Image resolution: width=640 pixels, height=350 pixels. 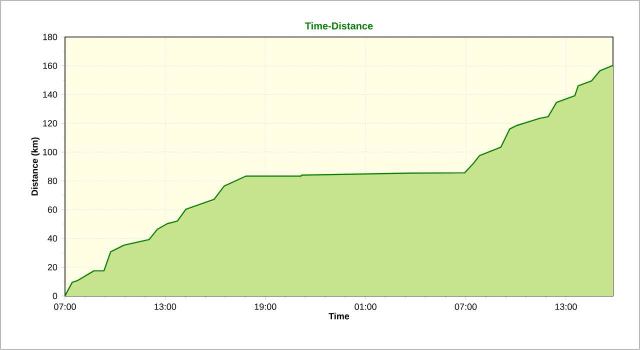 What do you see at coordinates (50, 37) in the screenshot?
I see `y-tick-label: 180` at bounding box center [50, 37].